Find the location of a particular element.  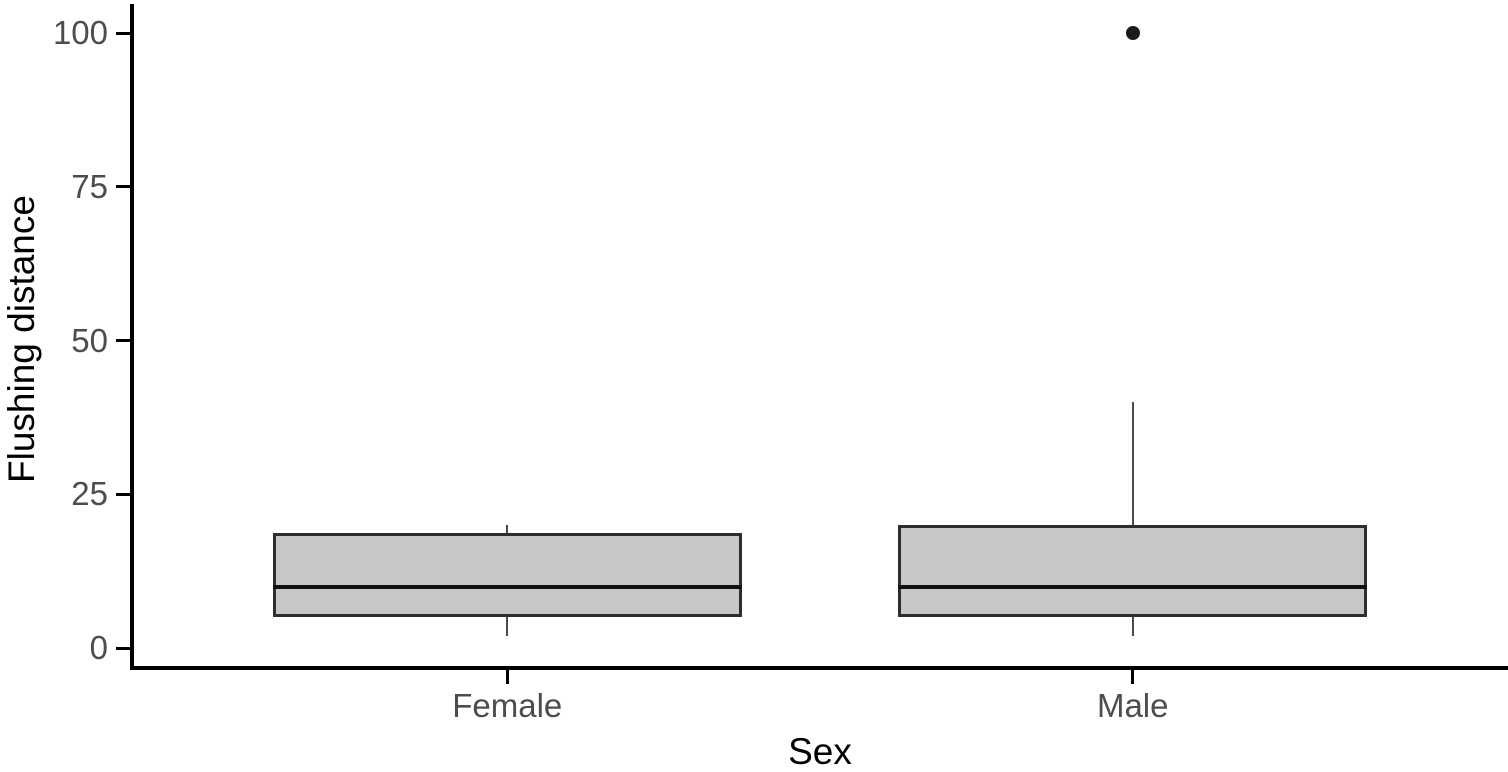

x-tick-label-female: Female is located at coordinates (507, 705).